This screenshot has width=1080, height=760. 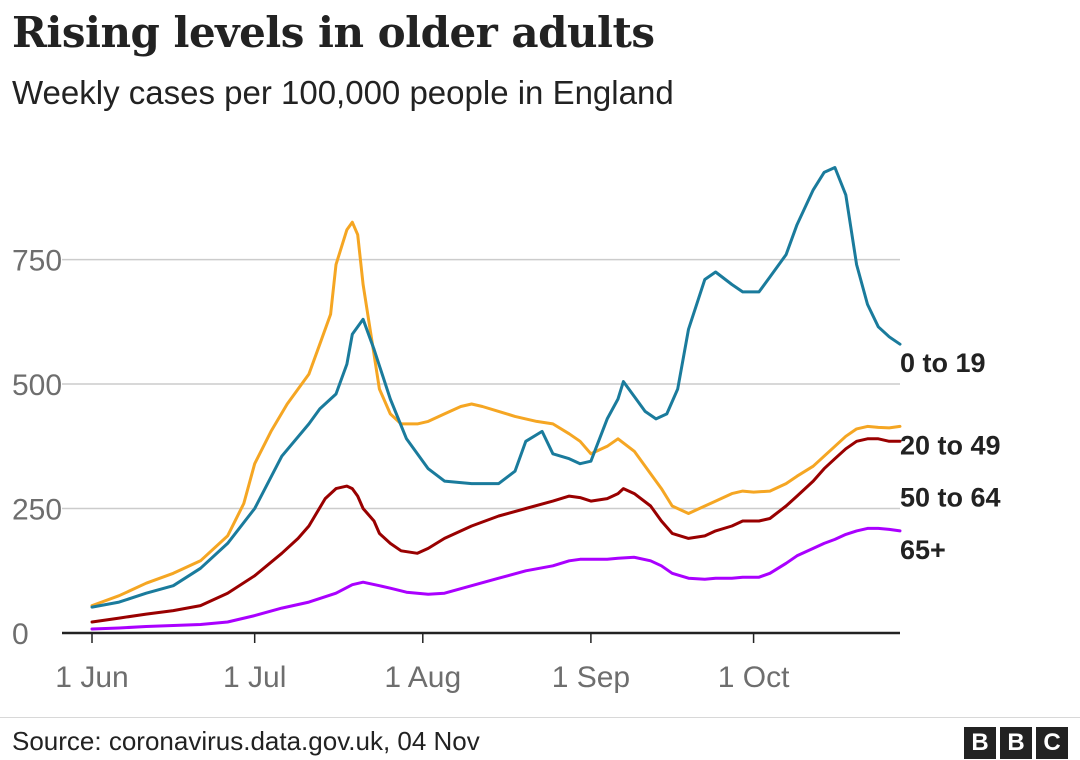 What do you see at coordinates (37, 261) in the screenshot?
I see `y-tick-label: 750` at bounding box center [37, 261].